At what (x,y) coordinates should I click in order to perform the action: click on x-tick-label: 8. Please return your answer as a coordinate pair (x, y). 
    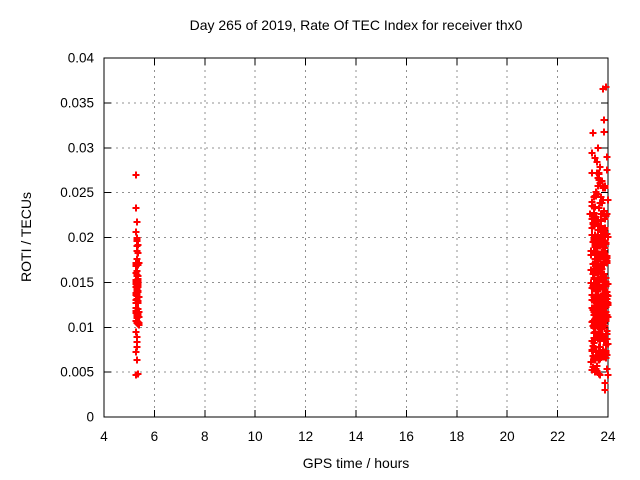
    Looking at the image, I should click on (205, 436).